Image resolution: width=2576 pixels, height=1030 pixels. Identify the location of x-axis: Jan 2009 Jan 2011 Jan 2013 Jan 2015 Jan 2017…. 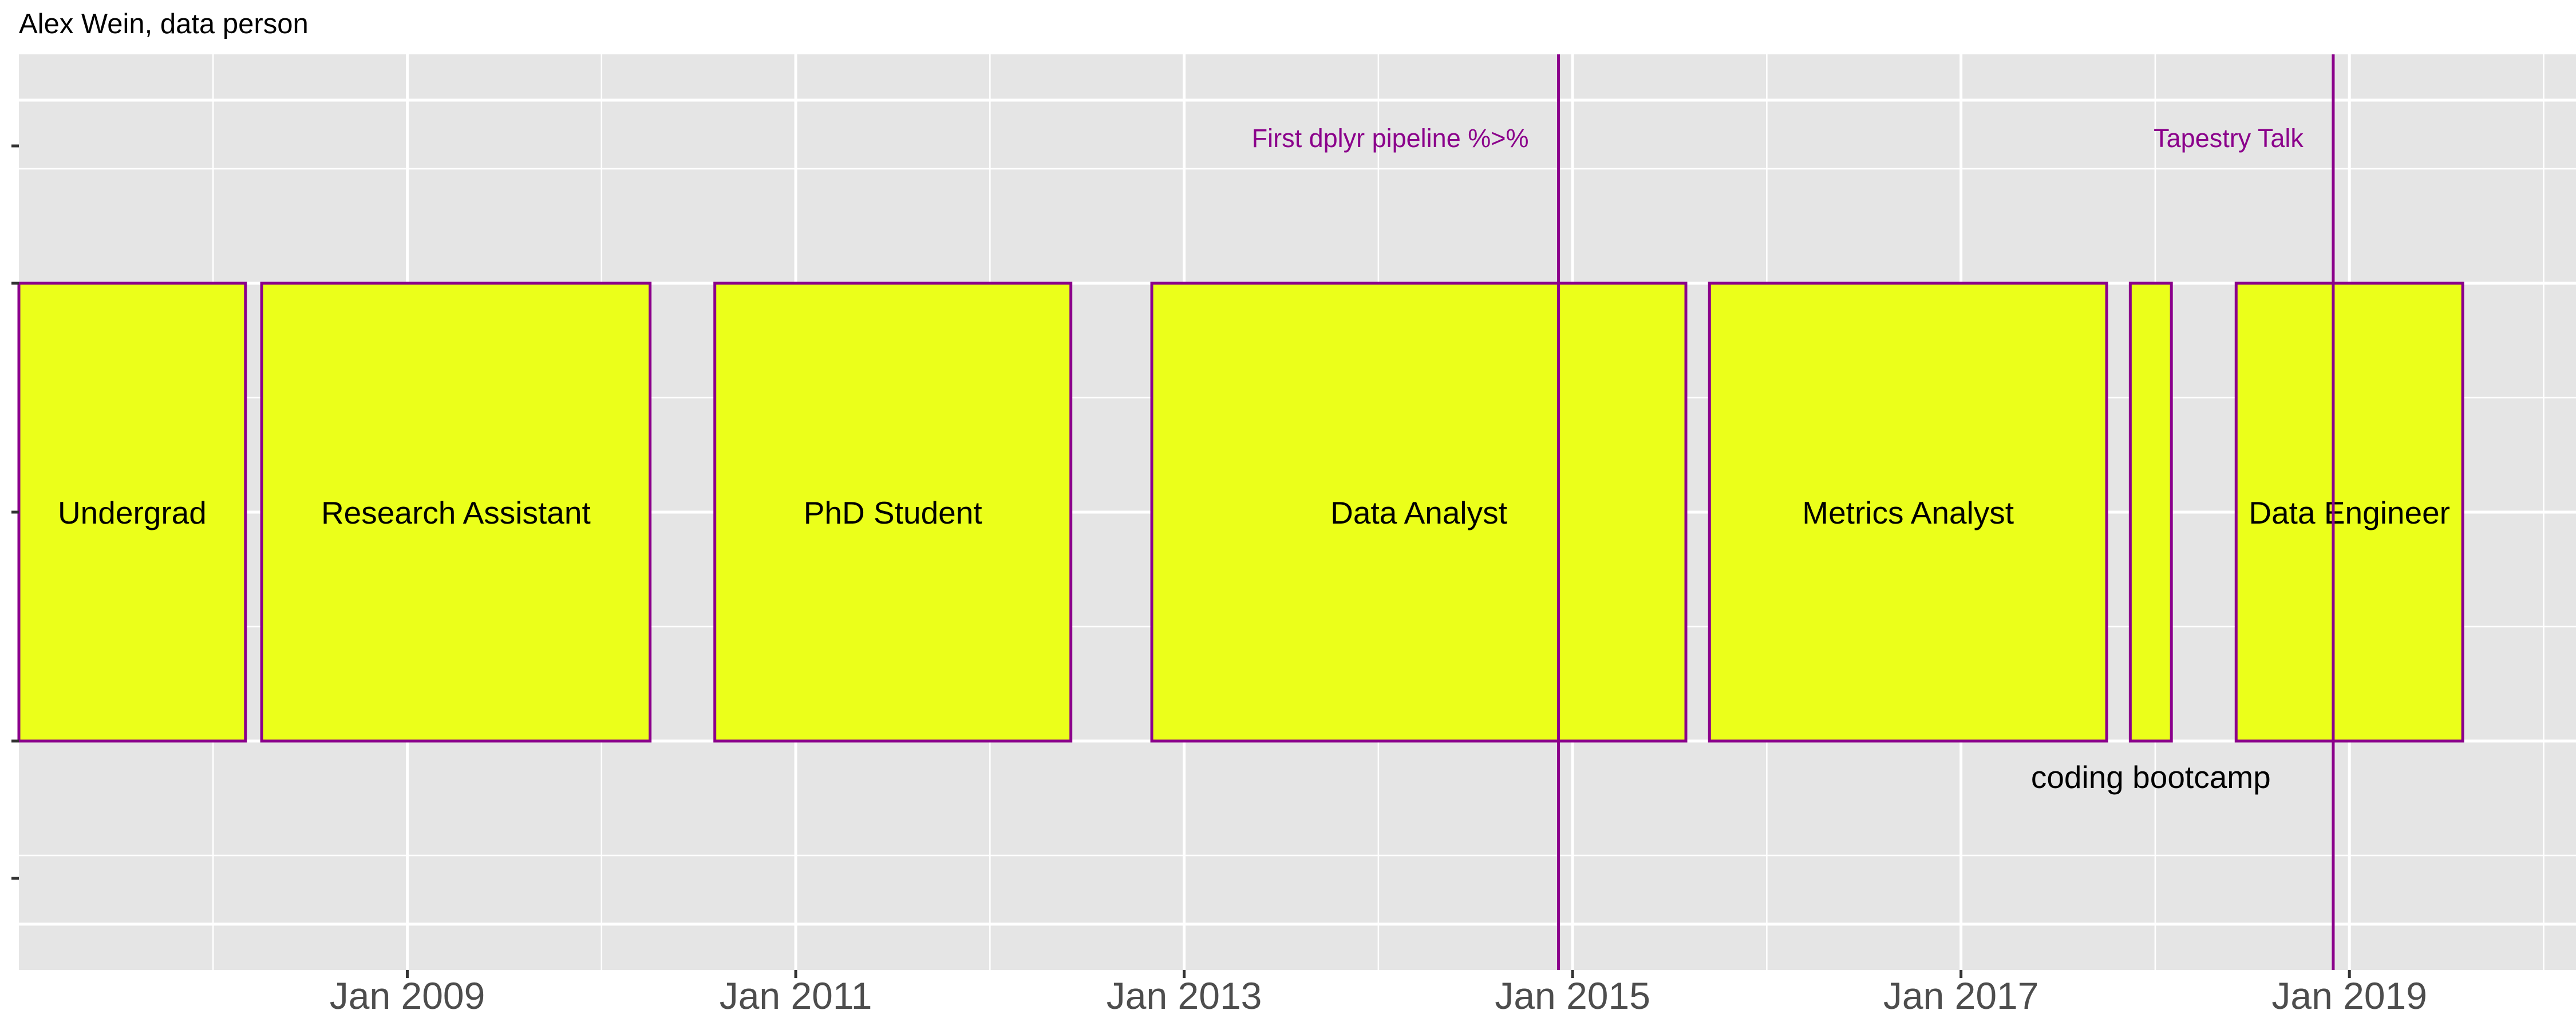
(1378, 993).